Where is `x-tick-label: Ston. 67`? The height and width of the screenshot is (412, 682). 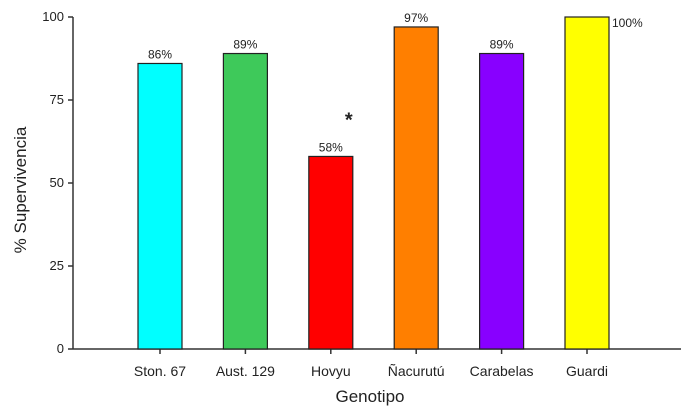
x-tick-label: Ston. 67 is located at coordinates (160, 371).